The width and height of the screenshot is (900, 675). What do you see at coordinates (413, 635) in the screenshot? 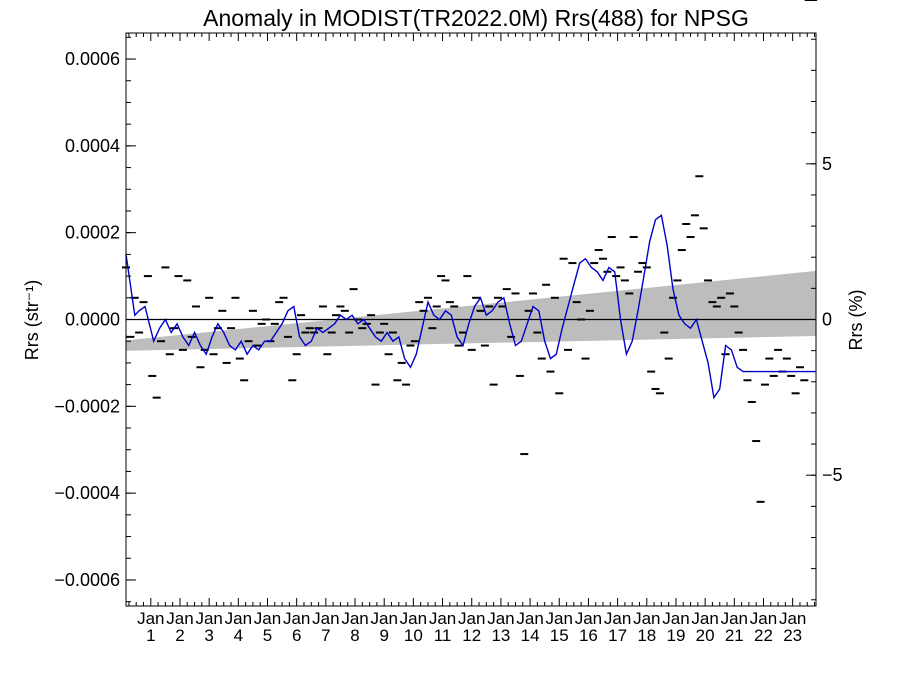
I see `x-tick-label-year: 10` at bounding box center [413, 635].